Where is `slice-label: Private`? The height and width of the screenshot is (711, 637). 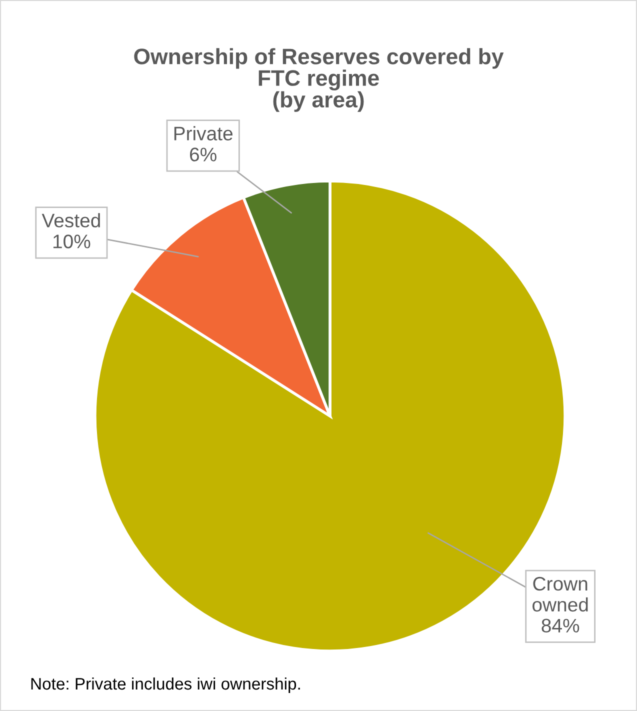 slice-label: Private is located at coordinates (203, 133).